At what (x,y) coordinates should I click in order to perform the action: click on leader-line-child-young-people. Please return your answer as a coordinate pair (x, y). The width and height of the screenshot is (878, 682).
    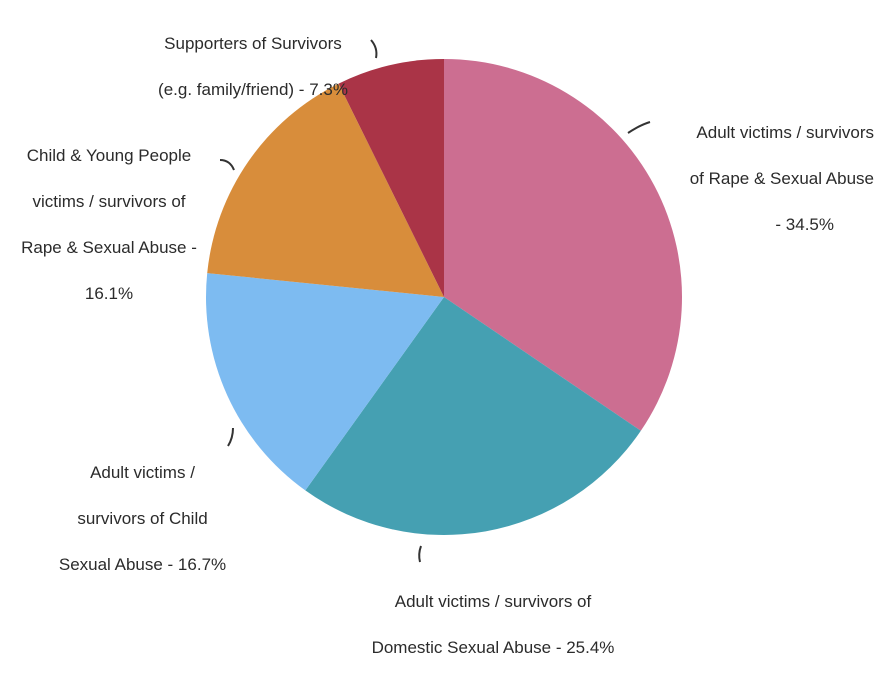
    Looking at the image, I should click on (227, 165).